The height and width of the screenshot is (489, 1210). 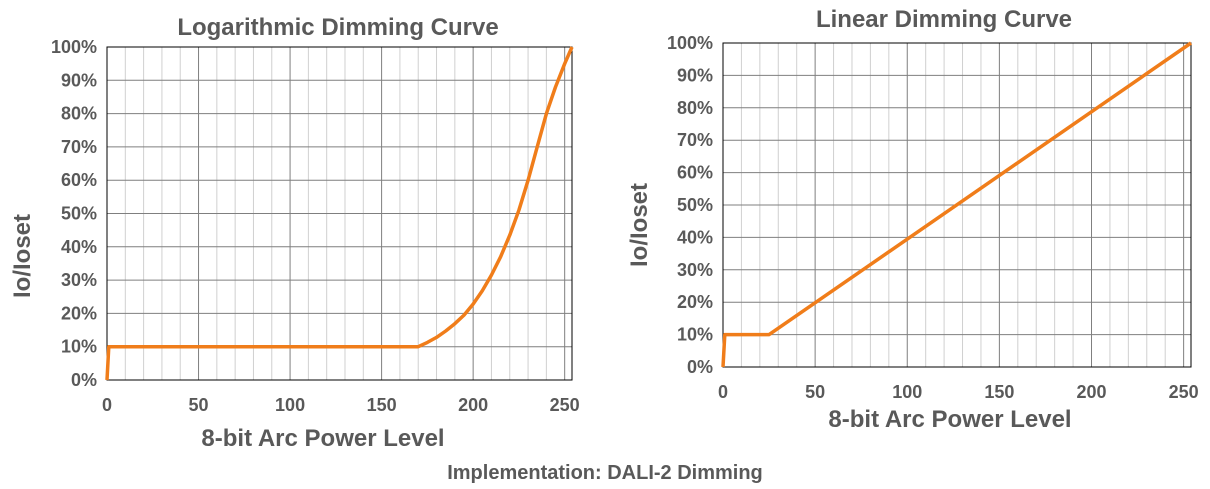 What do you see at coordinates (944, 19) in the screenshot?
I see `chart-title: Linear Dimming Curve` at bounding box center [944, 19].